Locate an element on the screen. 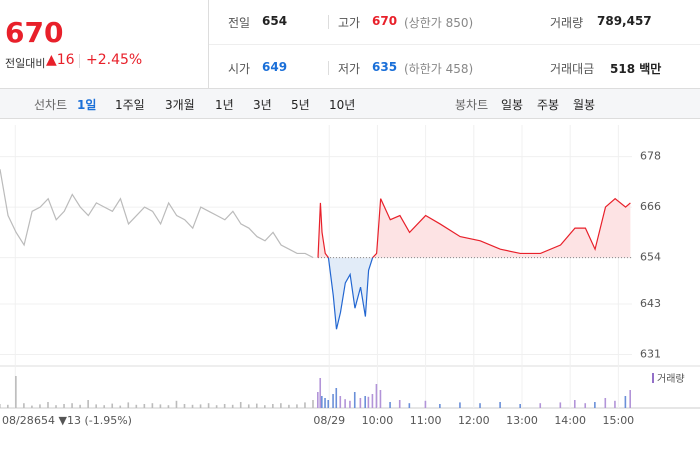  stat-label: 거래량 is located at coordinates (567, 23).